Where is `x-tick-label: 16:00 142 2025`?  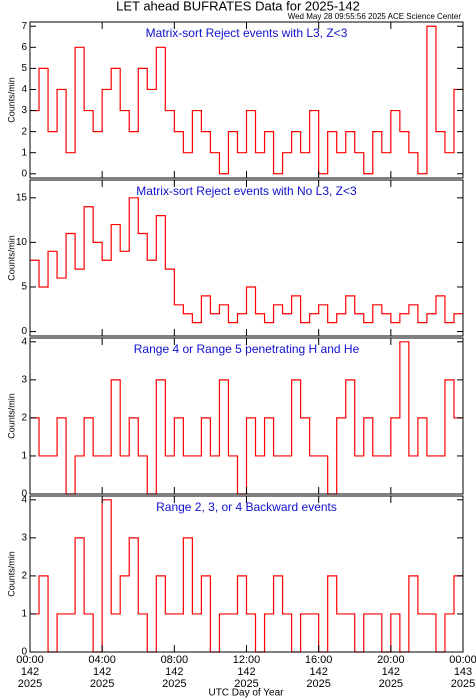 x-tick-label: 16:00 142 2025 is located at coordinates (318, 672).